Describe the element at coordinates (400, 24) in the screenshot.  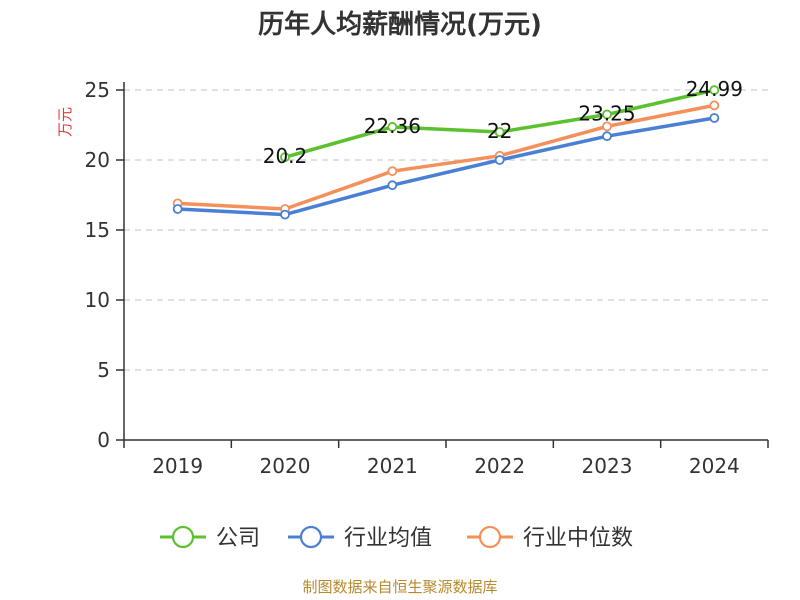
I see `chart-title: 历年人均薪酬情况(万元)` at that location.